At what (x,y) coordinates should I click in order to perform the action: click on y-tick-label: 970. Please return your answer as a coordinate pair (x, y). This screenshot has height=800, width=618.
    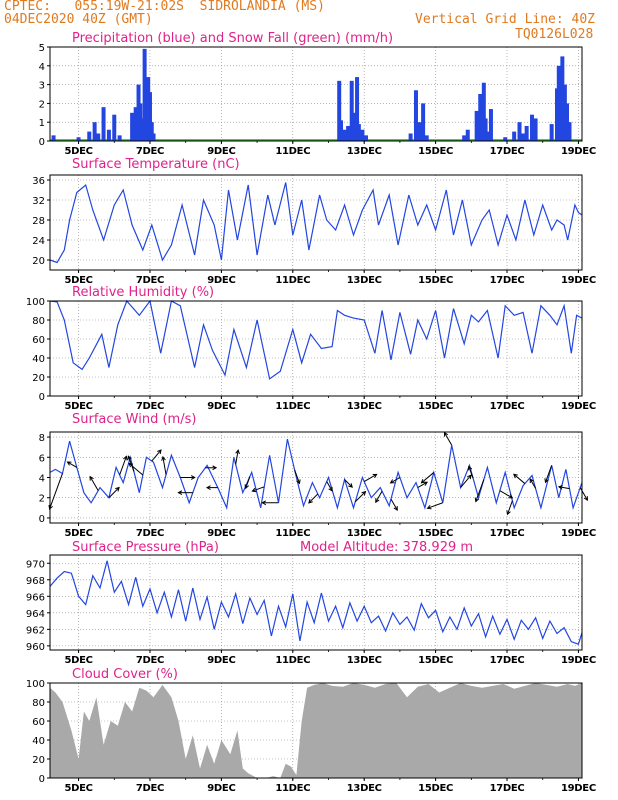
    Looking at the image, I should click on (35, 564).